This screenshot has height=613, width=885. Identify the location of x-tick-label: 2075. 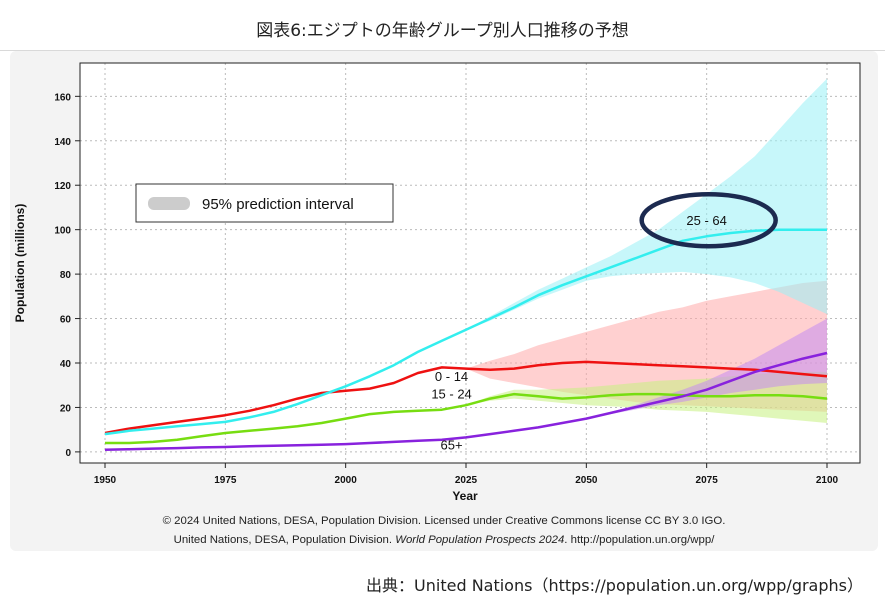
(707, 480).